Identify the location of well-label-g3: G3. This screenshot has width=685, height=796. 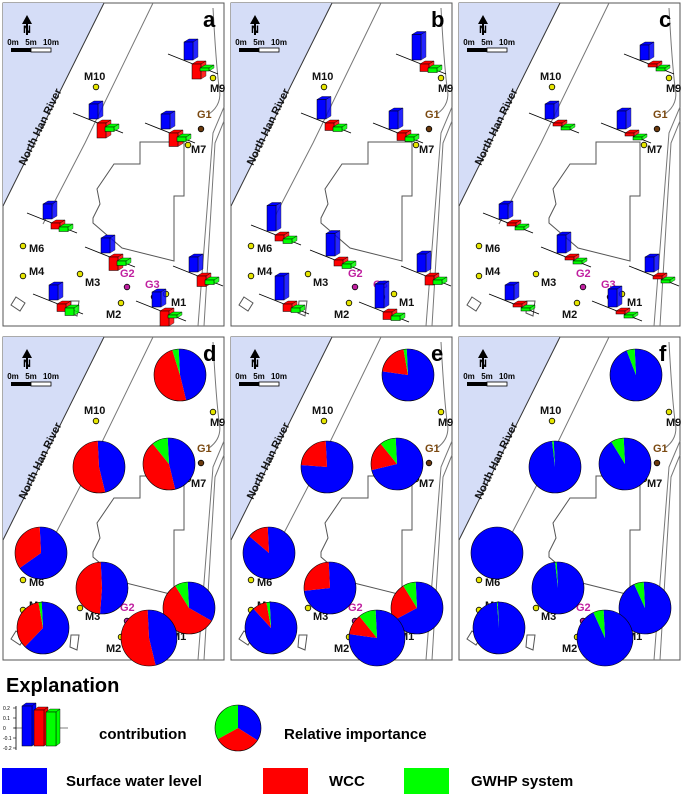
(152, 285).